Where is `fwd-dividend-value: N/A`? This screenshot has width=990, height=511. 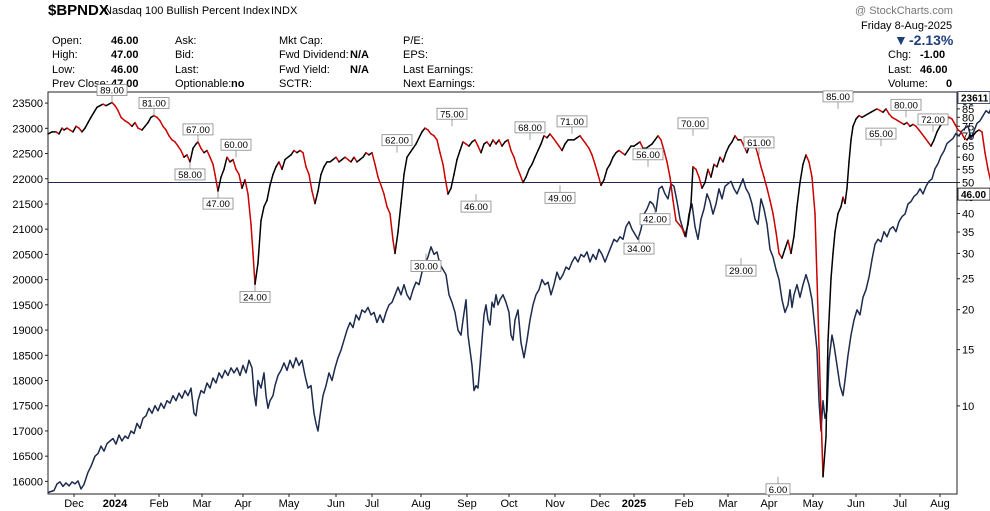
fwd-dividend-value: N/A is located at coordinates (359, 55).